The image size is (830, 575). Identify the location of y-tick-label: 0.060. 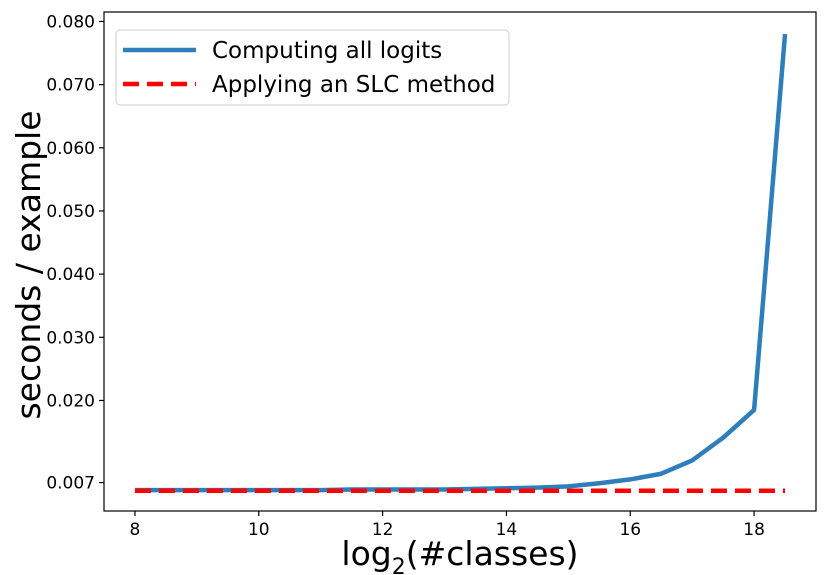
(70, 149).